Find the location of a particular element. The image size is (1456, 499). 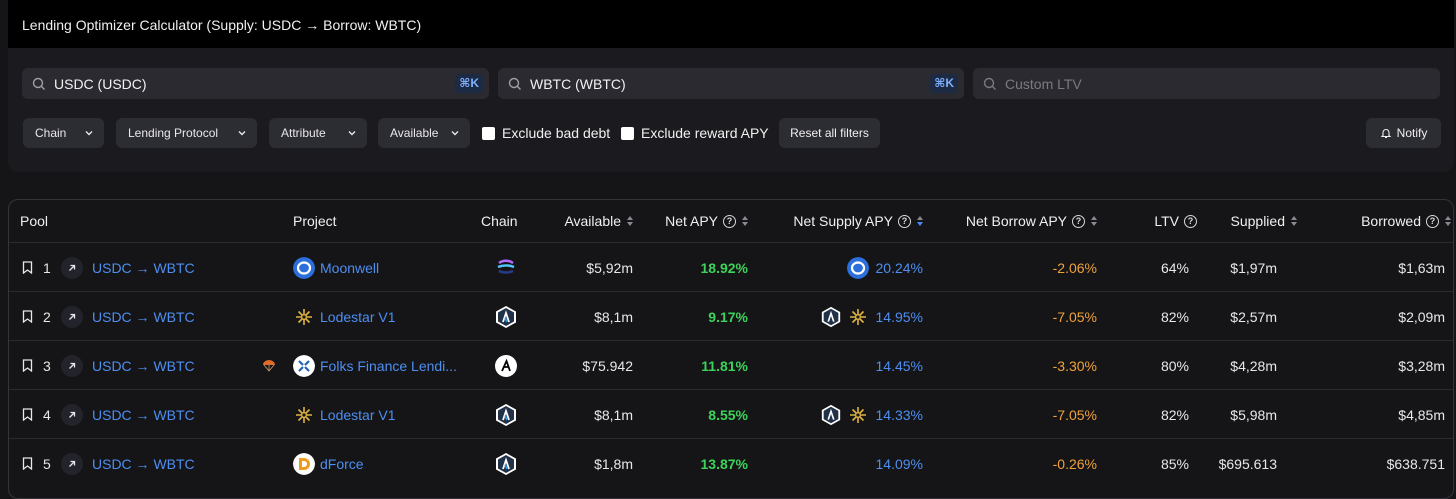

net-apy-cell: 9.17% is located at coordinates (728, 316).